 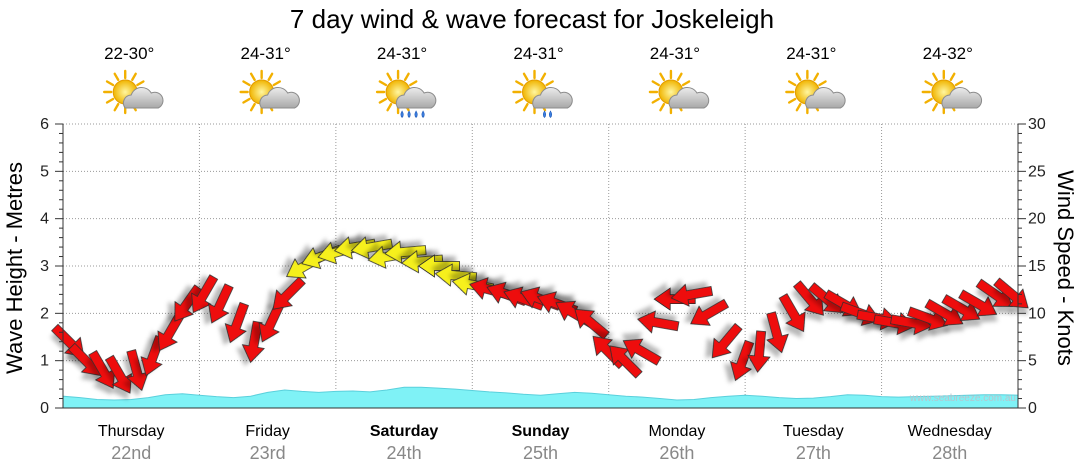 I want to click on right-tick-label: 10, so click(x=1037, y=313).